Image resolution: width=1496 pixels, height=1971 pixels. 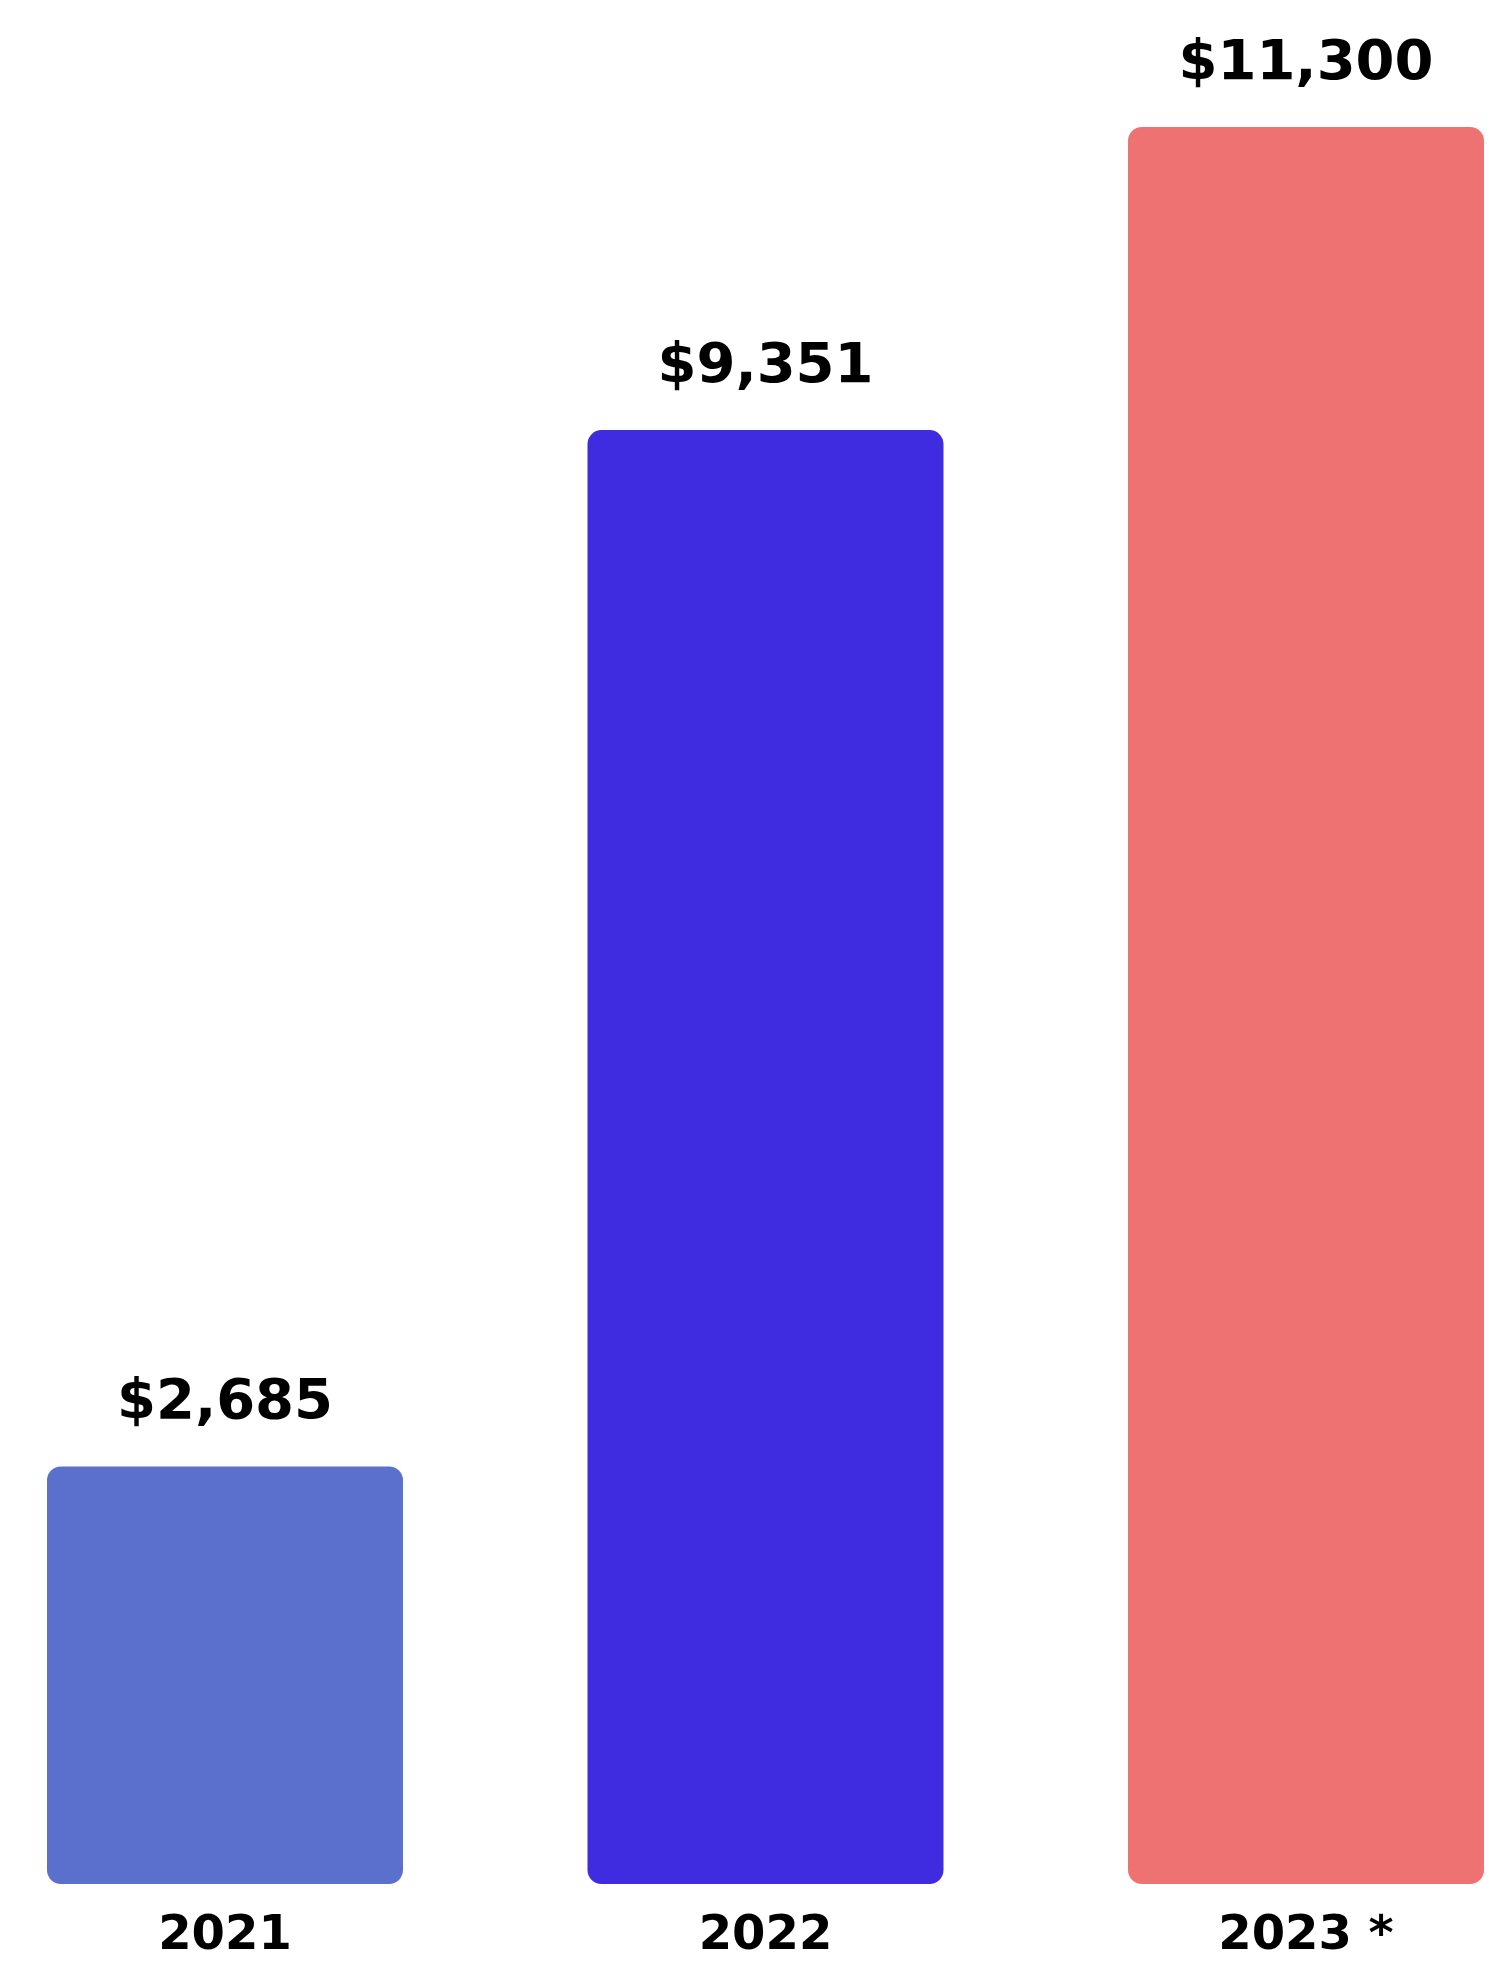 I want to click on x-tick-label: 2022, so click(x=765, y=1932).